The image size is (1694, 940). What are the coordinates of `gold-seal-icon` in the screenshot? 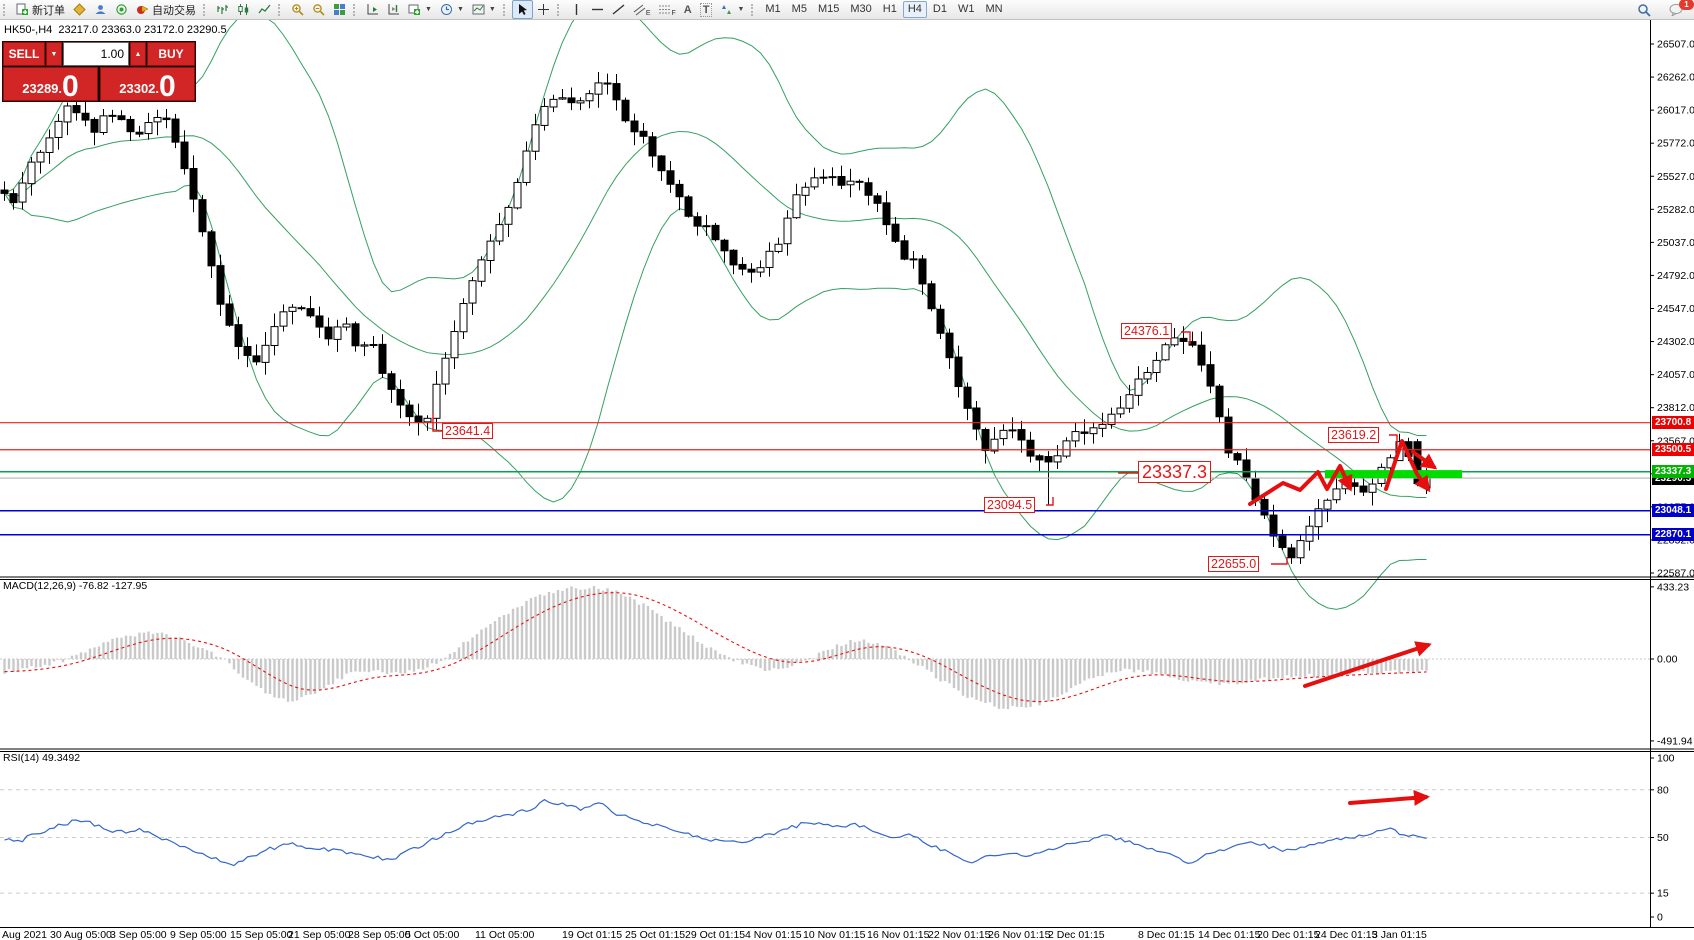 It's located at (79, 9).